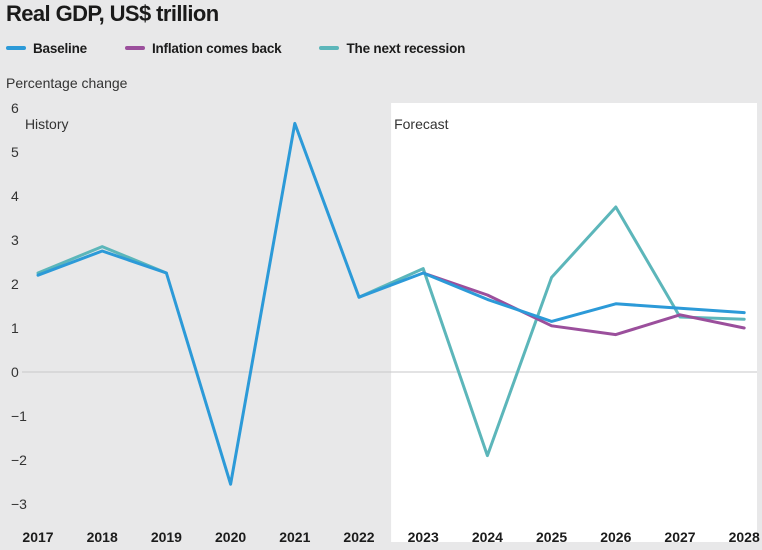 This screenshot has width=762, height=550. I want to click on y-tick-label: 2, so click(15, 284).